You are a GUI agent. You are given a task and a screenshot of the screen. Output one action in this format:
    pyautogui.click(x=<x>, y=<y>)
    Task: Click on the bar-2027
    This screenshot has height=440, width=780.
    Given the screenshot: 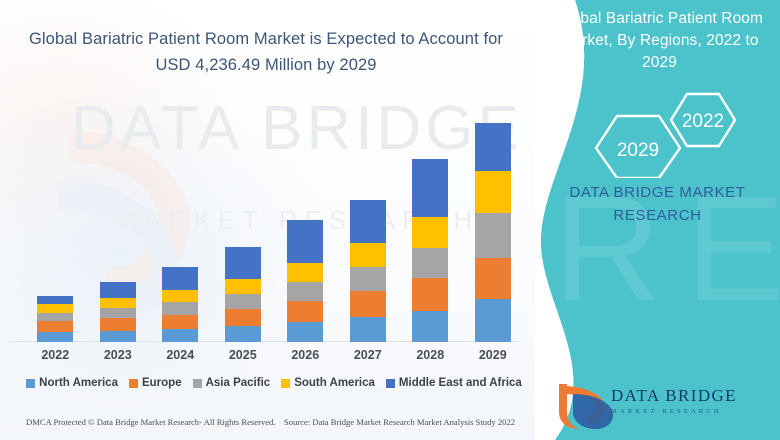 What is the action you would take?
    pyautogui.click(x=367, y=271)
    